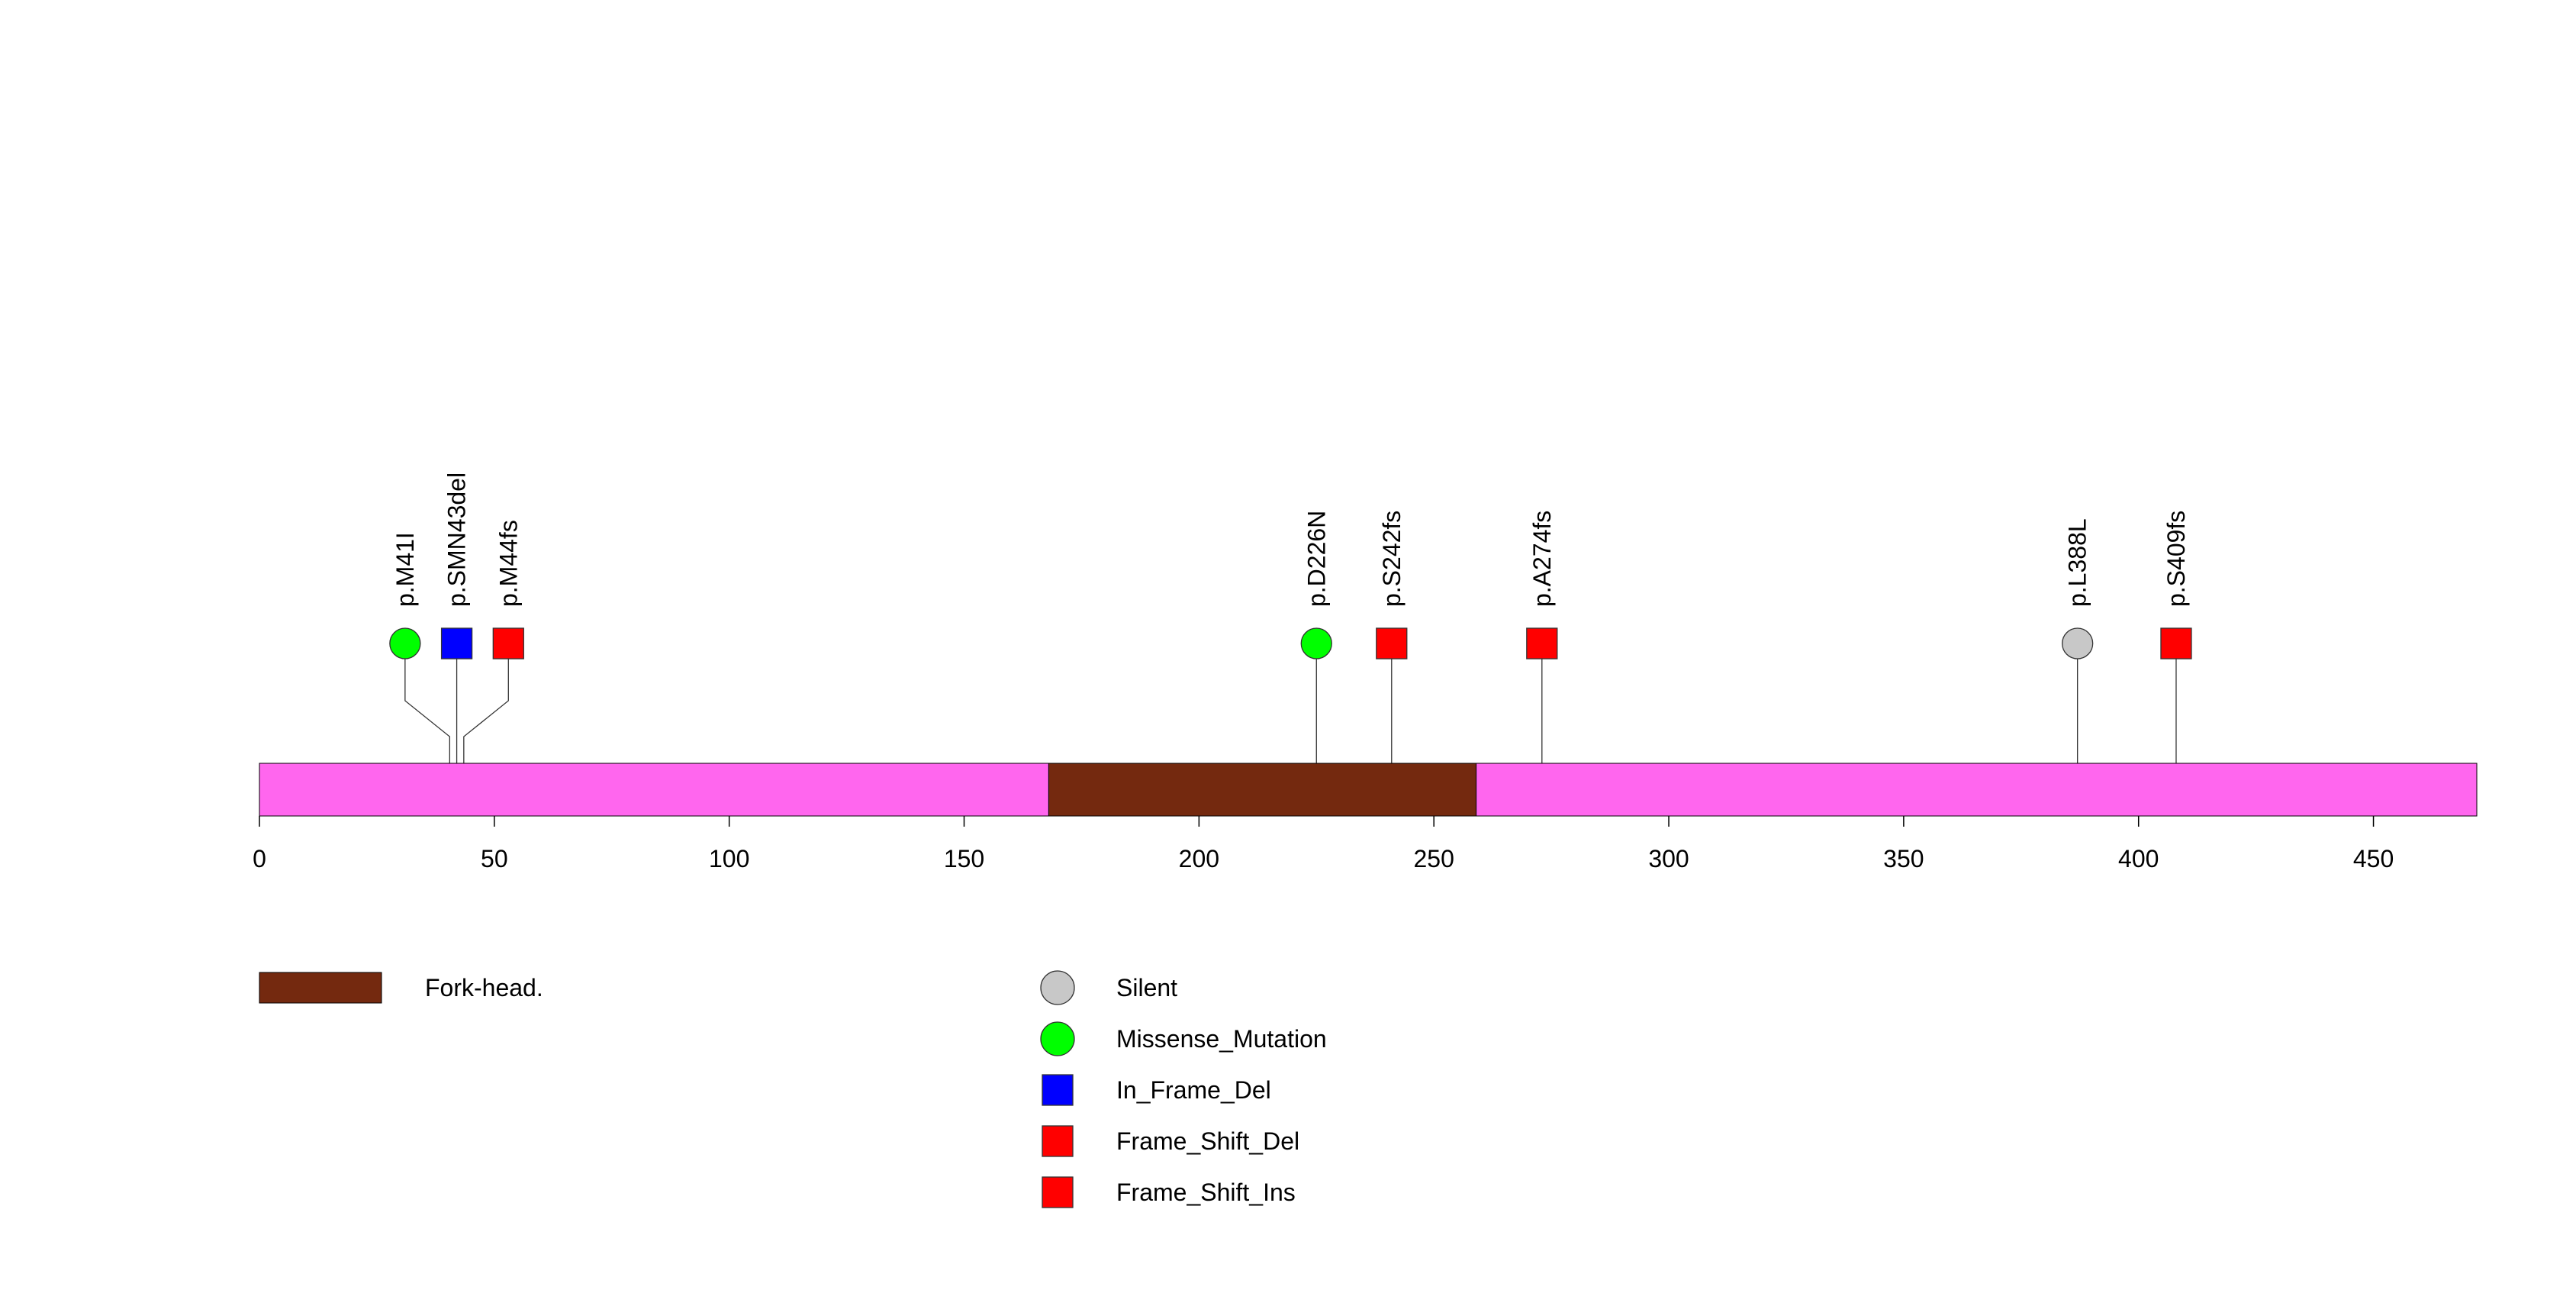 This screenshot has width=2576, height=1290. What do you see at coordinates (484, 988) in the screenshot?
I see `legend-label-fork-head: Fork-head.` at bounding box center [484, 988].